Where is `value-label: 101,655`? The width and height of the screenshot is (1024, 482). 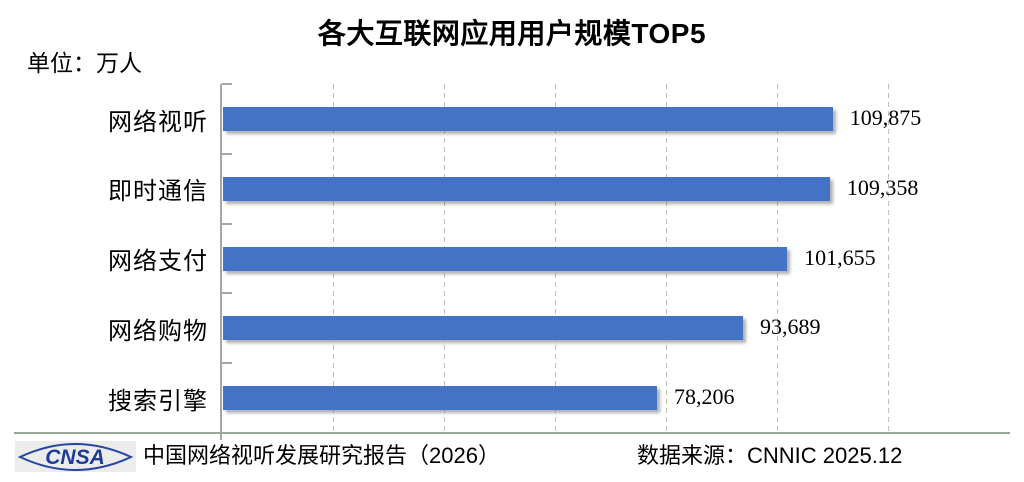 value-label: 101,655 is located at coordinates (840, 257).